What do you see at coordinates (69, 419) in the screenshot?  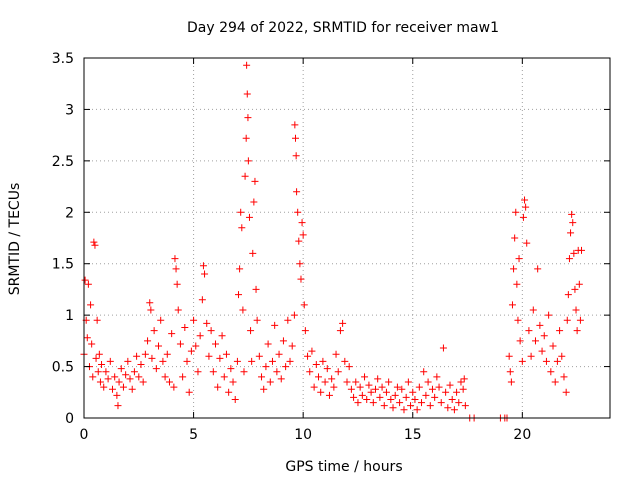 I see `y-tick-label: 0` at bounding box center [69, 419].